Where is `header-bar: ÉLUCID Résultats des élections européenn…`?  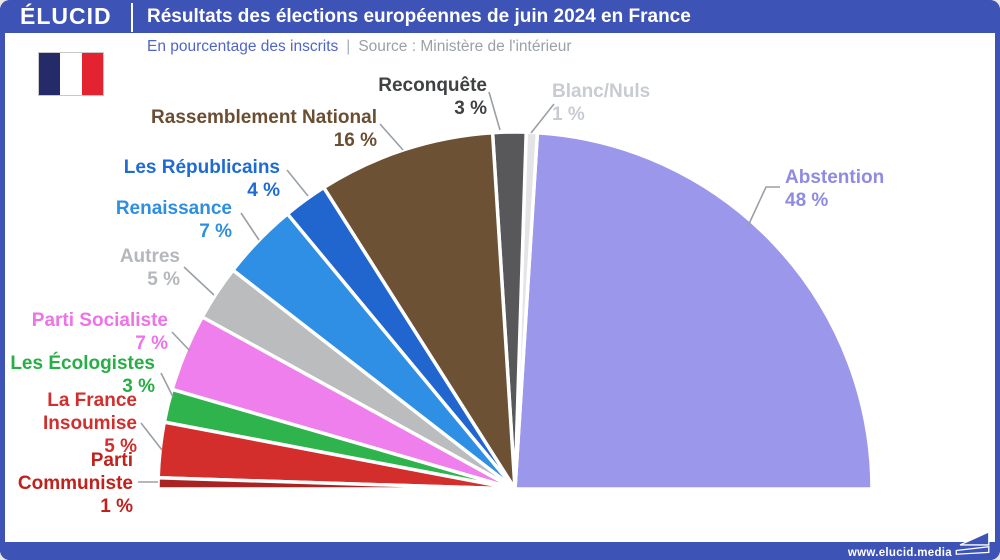
header-bar: ÉLUCID Résultats des élections européenn… is located at coordinates (500, 16).